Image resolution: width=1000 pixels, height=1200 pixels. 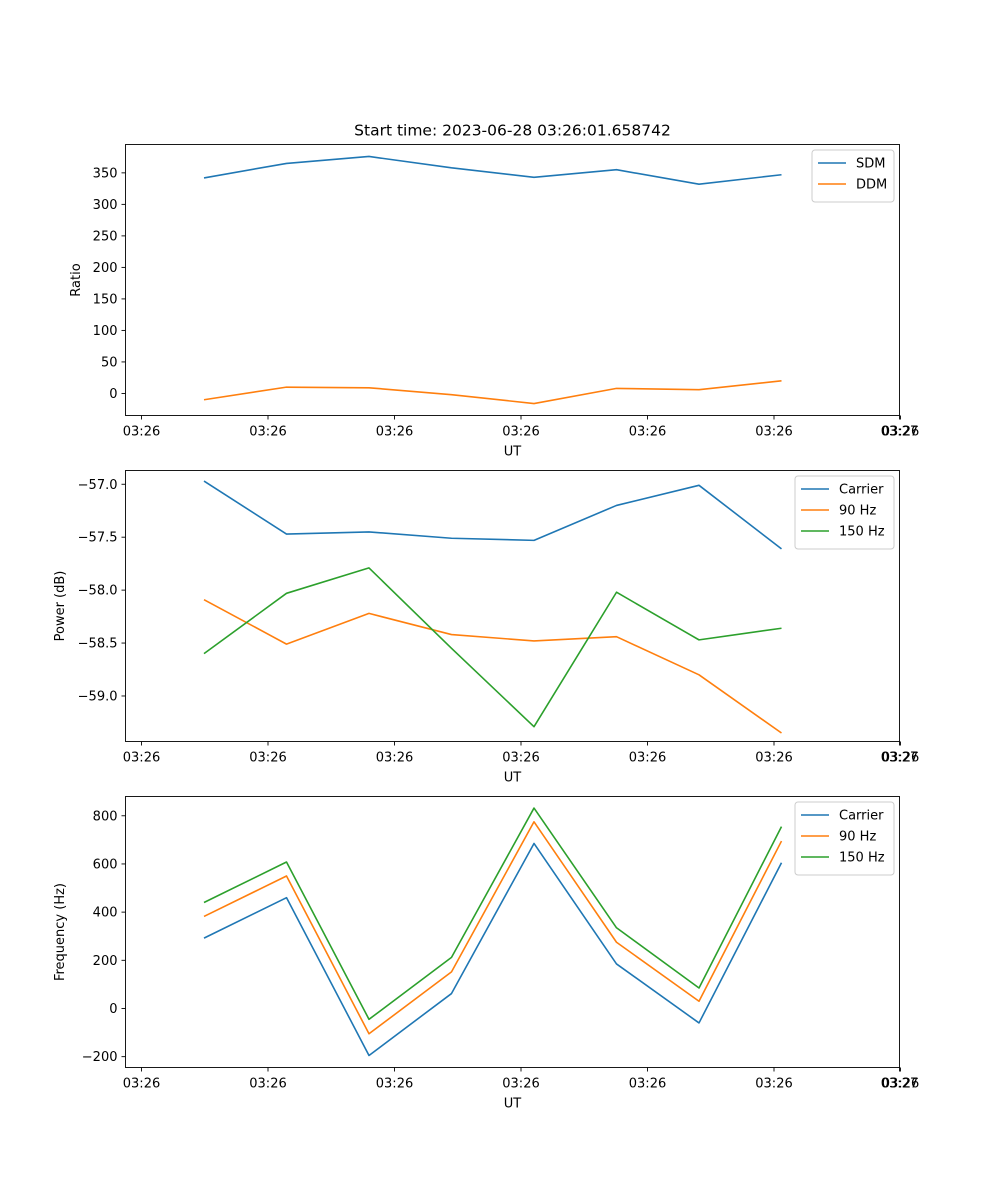 What do you see at coordinates (105, 205) in the screenshot?
I see `y-tick-label: 300` at bounding box center [105, 205].